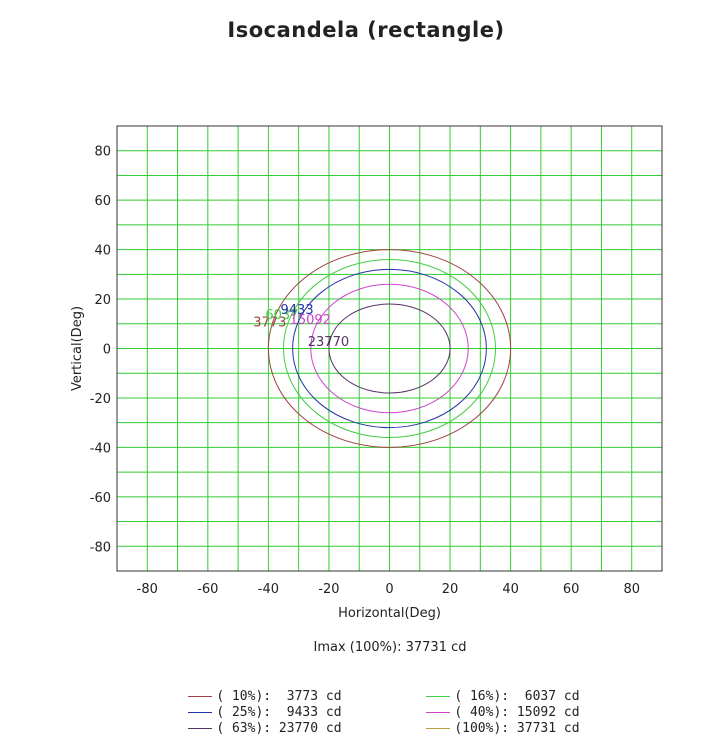 Image resolution: width=720 pixels, height=754 pixels. I want to click on y-tick-label: 20, so click(102, 300).